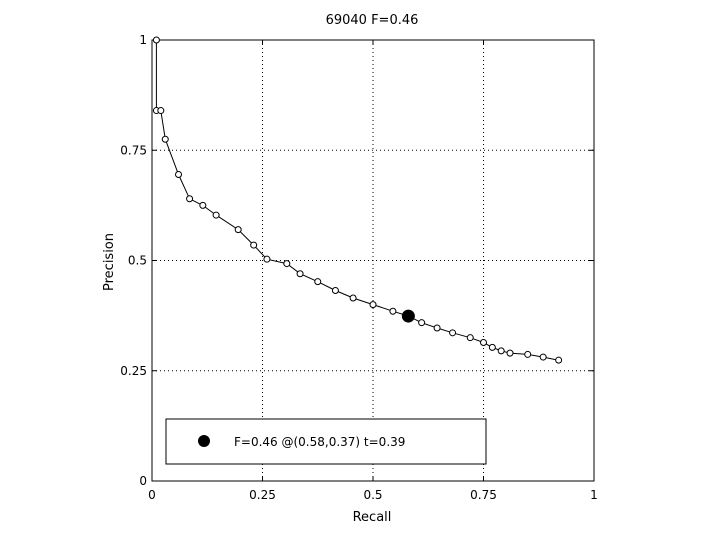  What do you see at coordinates (319, 442) in the screenshot?
I see `legend-label: F=0.46 @(0.58,0.37) t=0.39` at bounding box center [319, 442].